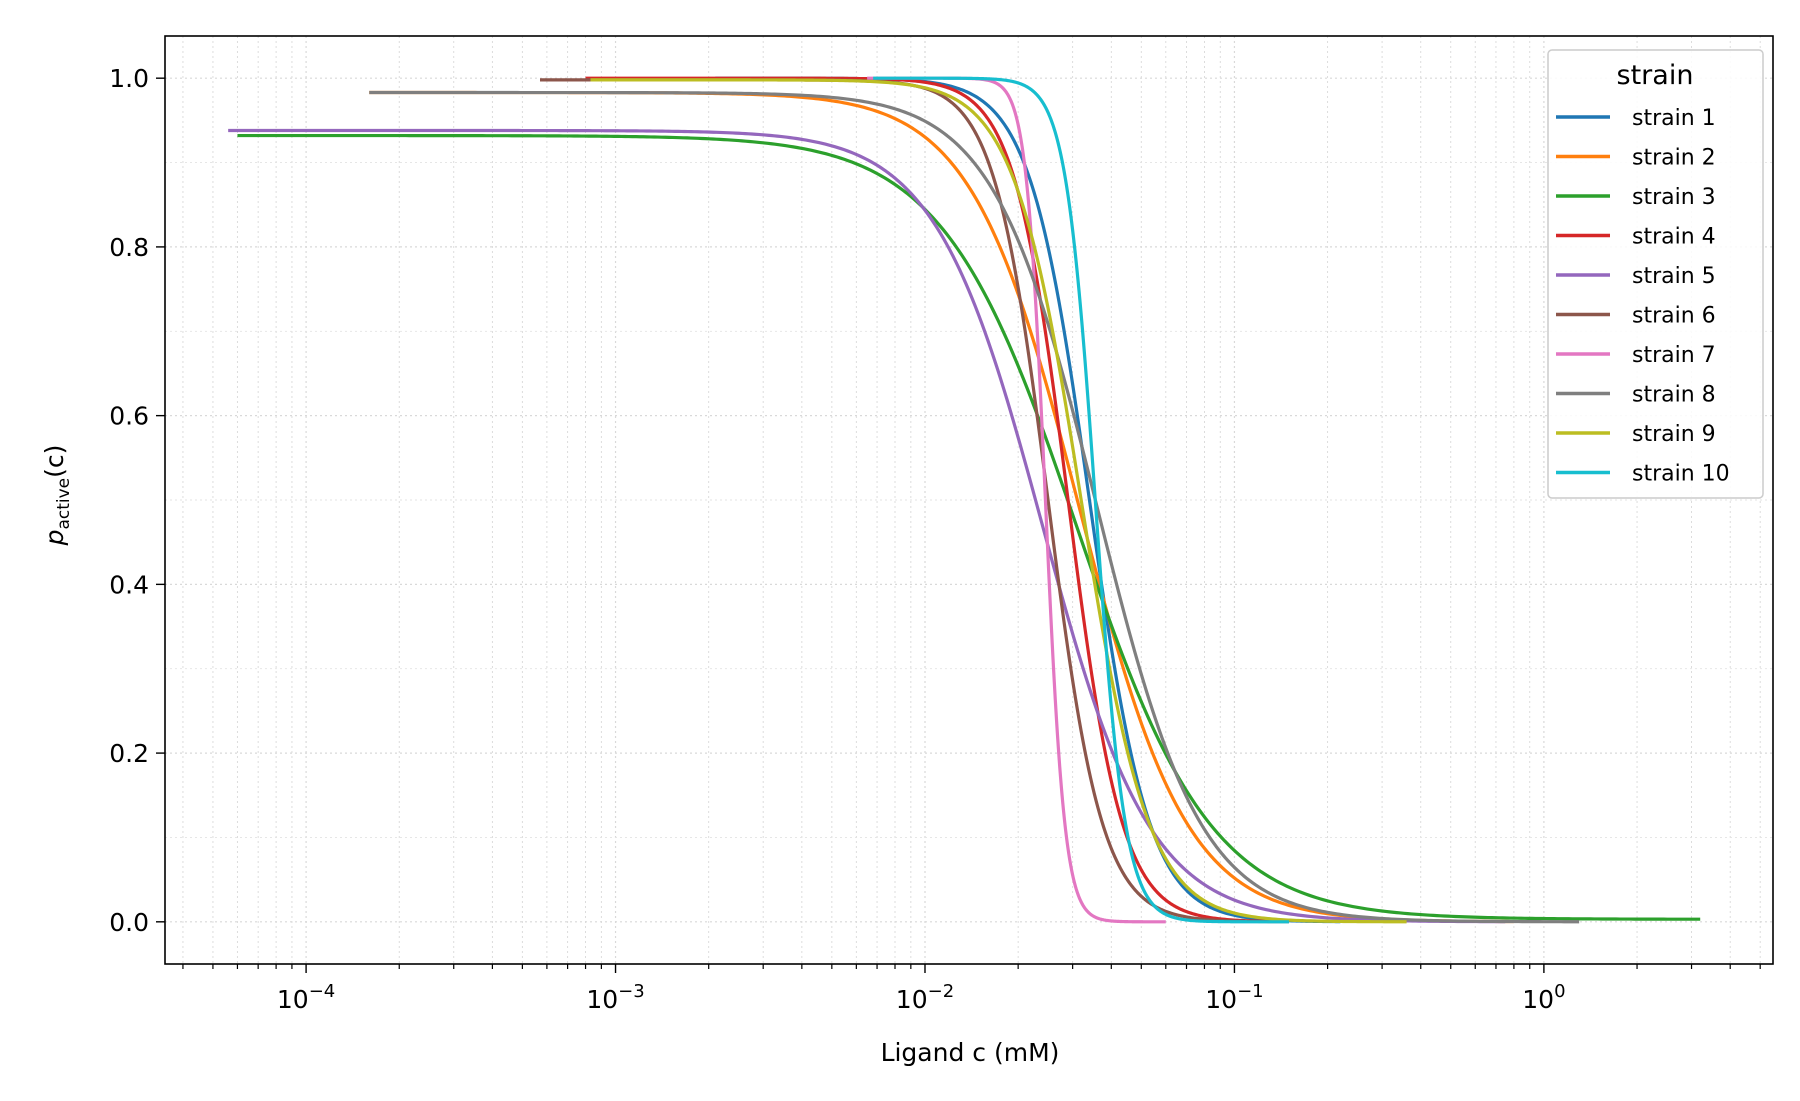  I want to click on y-axis-label-tail: (c), so click(54, 461).